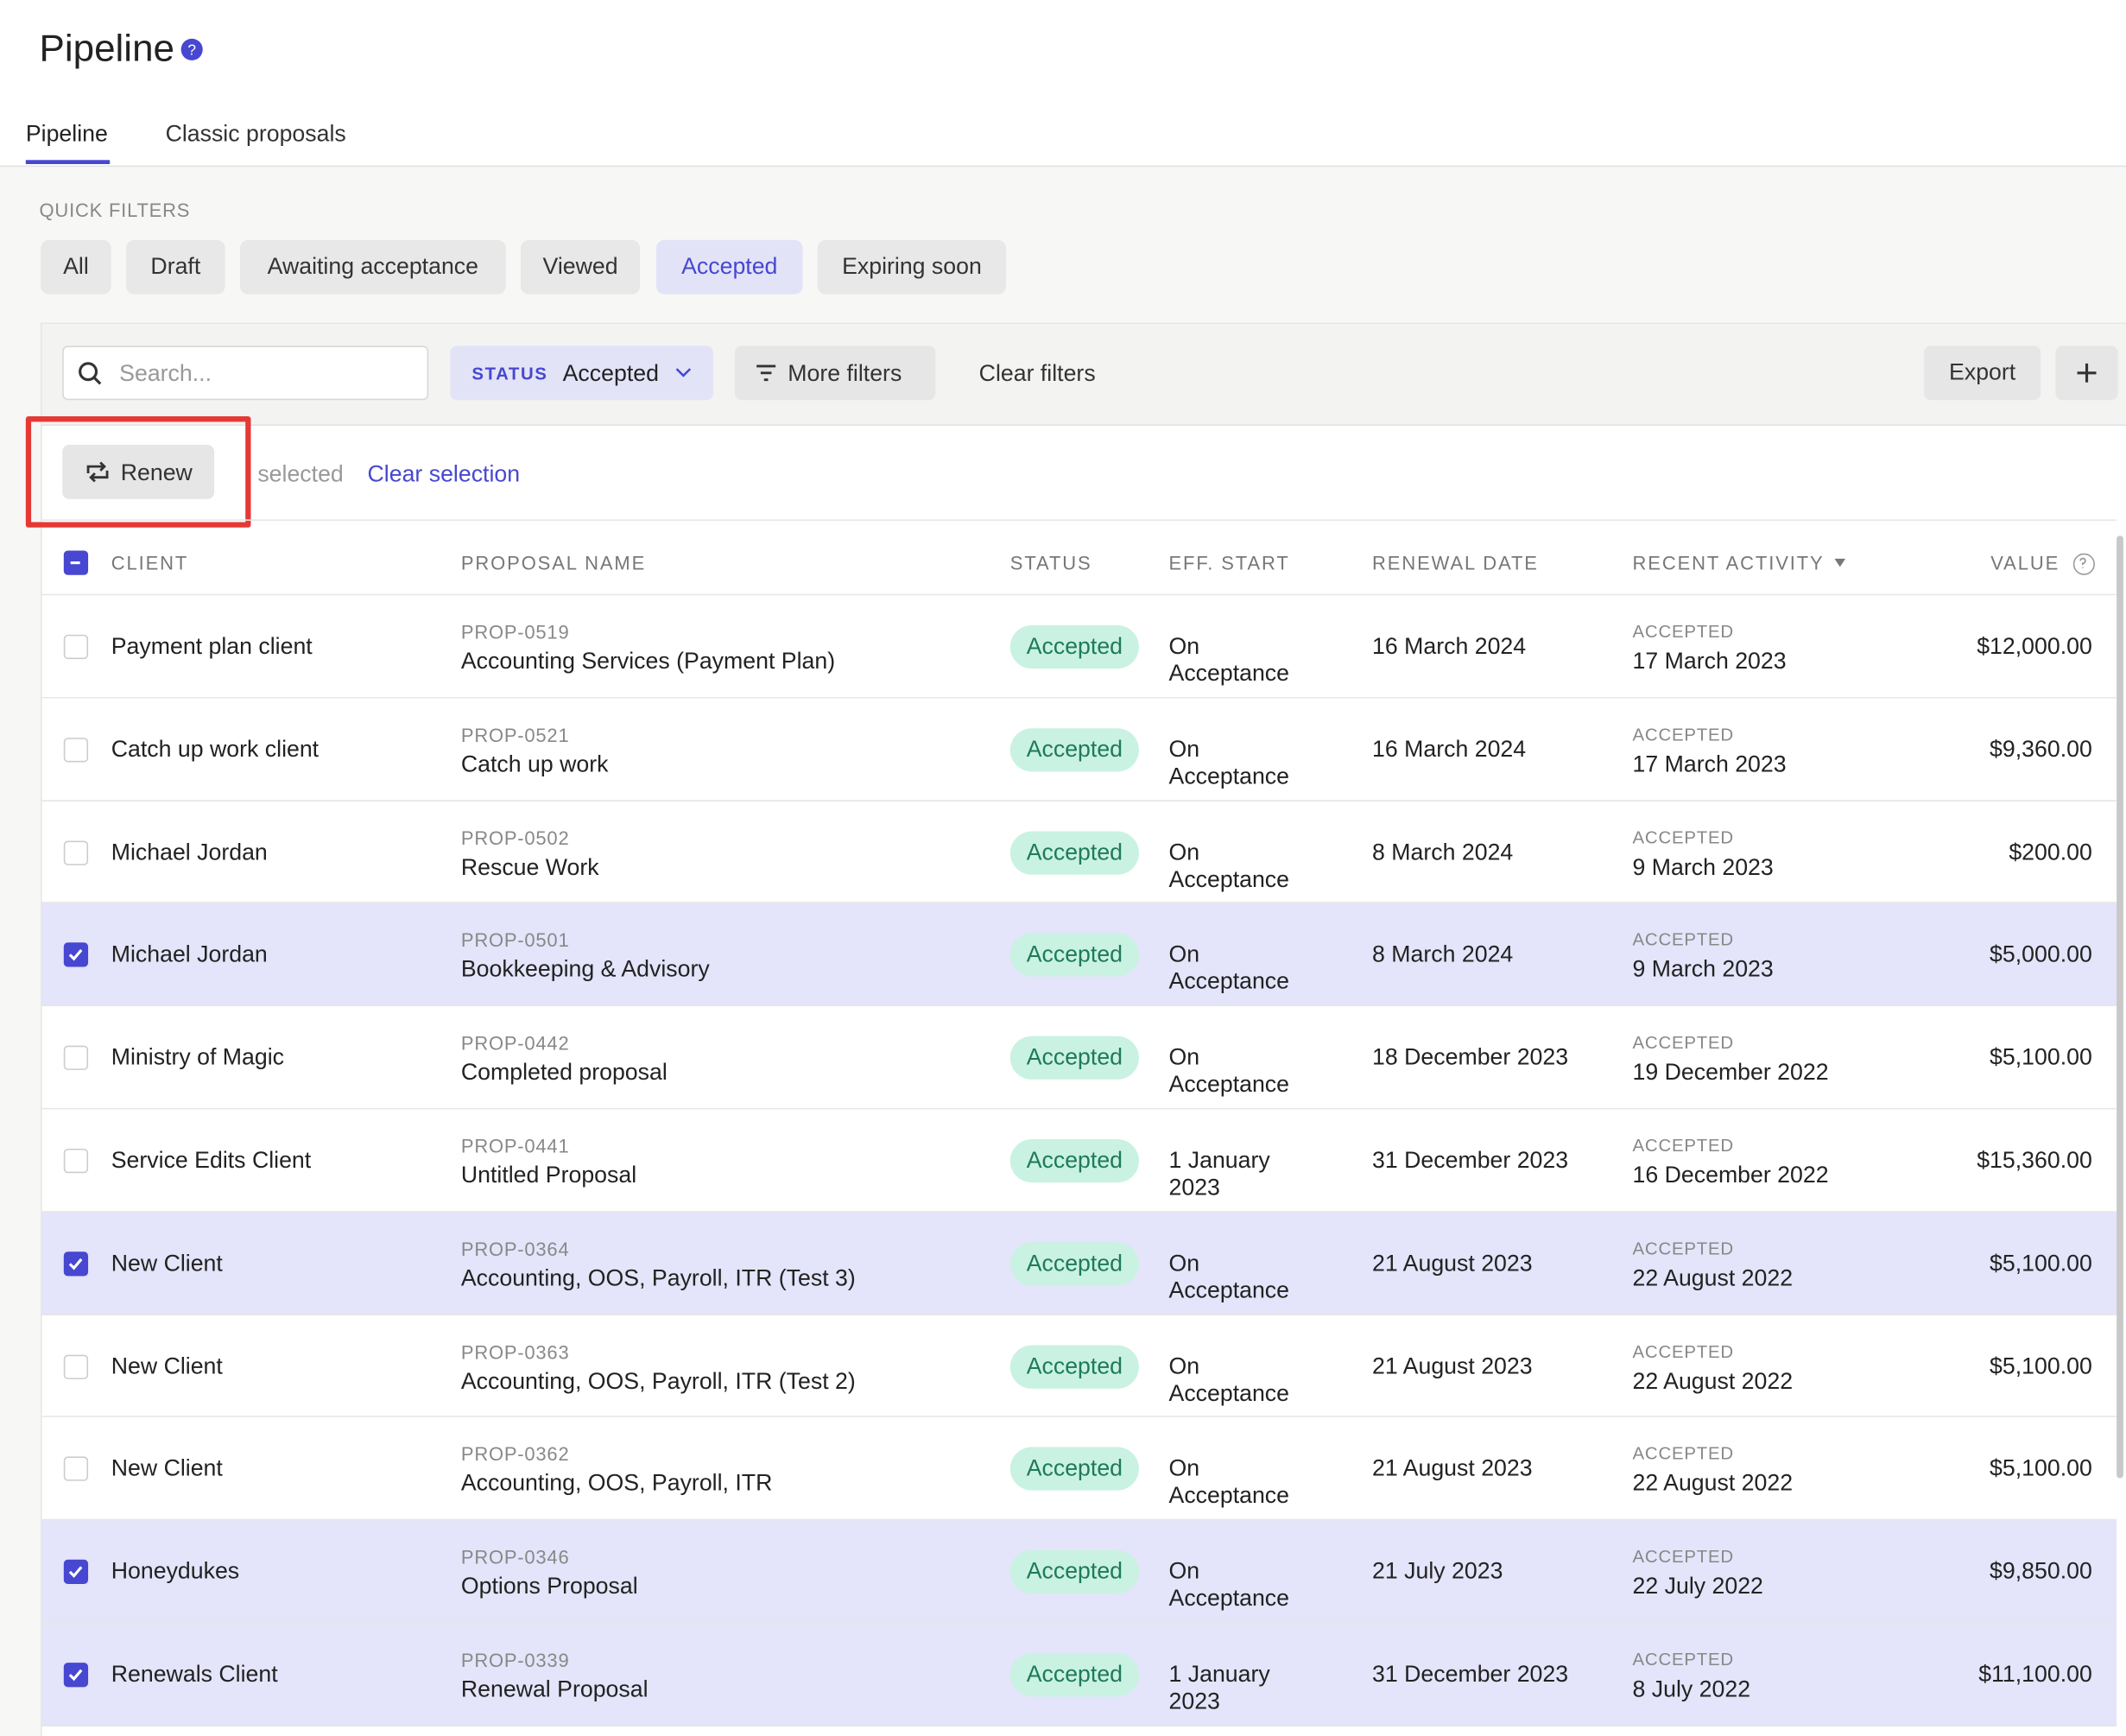  I want to click on export-button: Export, so click(1982, 372).